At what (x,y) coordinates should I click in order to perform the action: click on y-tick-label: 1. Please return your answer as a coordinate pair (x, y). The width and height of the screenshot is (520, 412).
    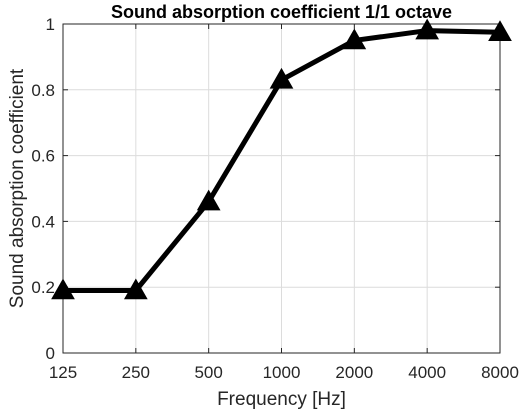
    Looking at the image, I should click on (50, 24).